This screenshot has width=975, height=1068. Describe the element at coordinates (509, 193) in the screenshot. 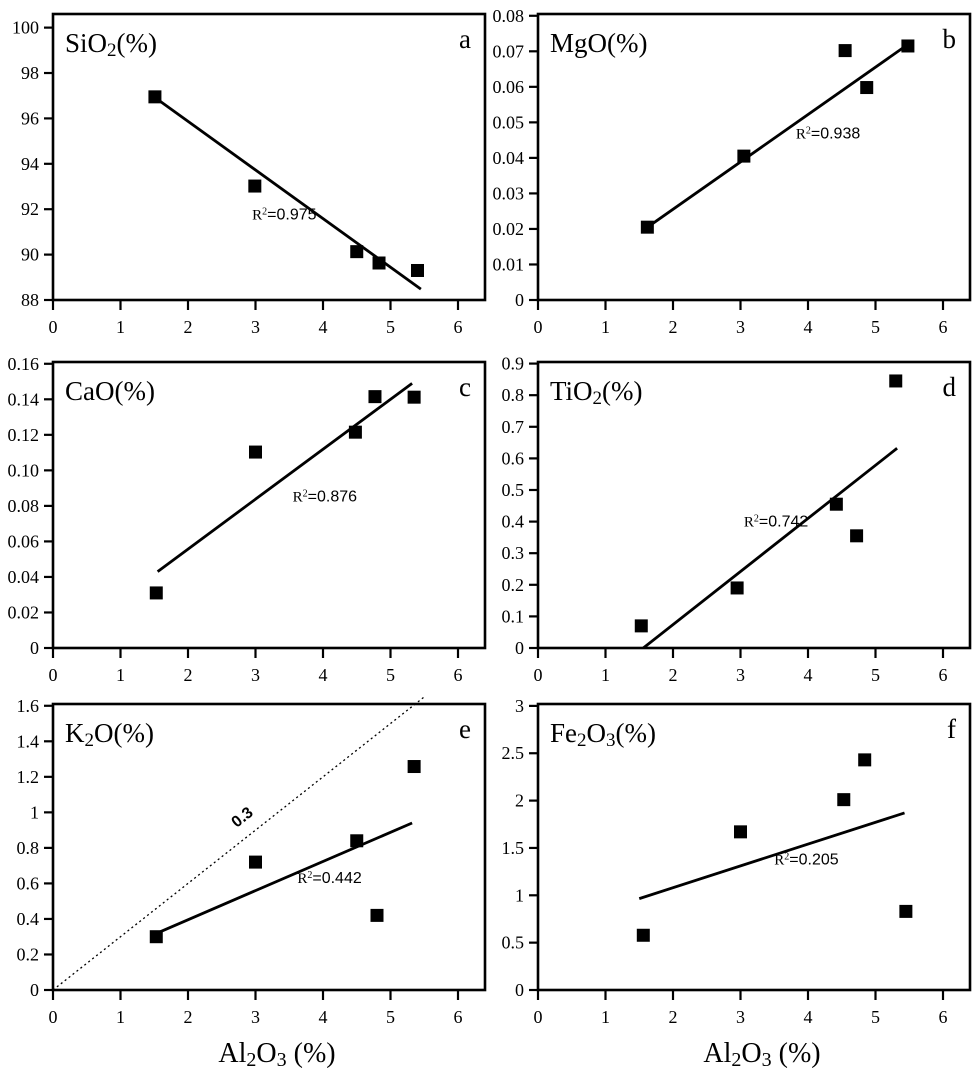

I see `y-tick-label: 0.03` at that location.